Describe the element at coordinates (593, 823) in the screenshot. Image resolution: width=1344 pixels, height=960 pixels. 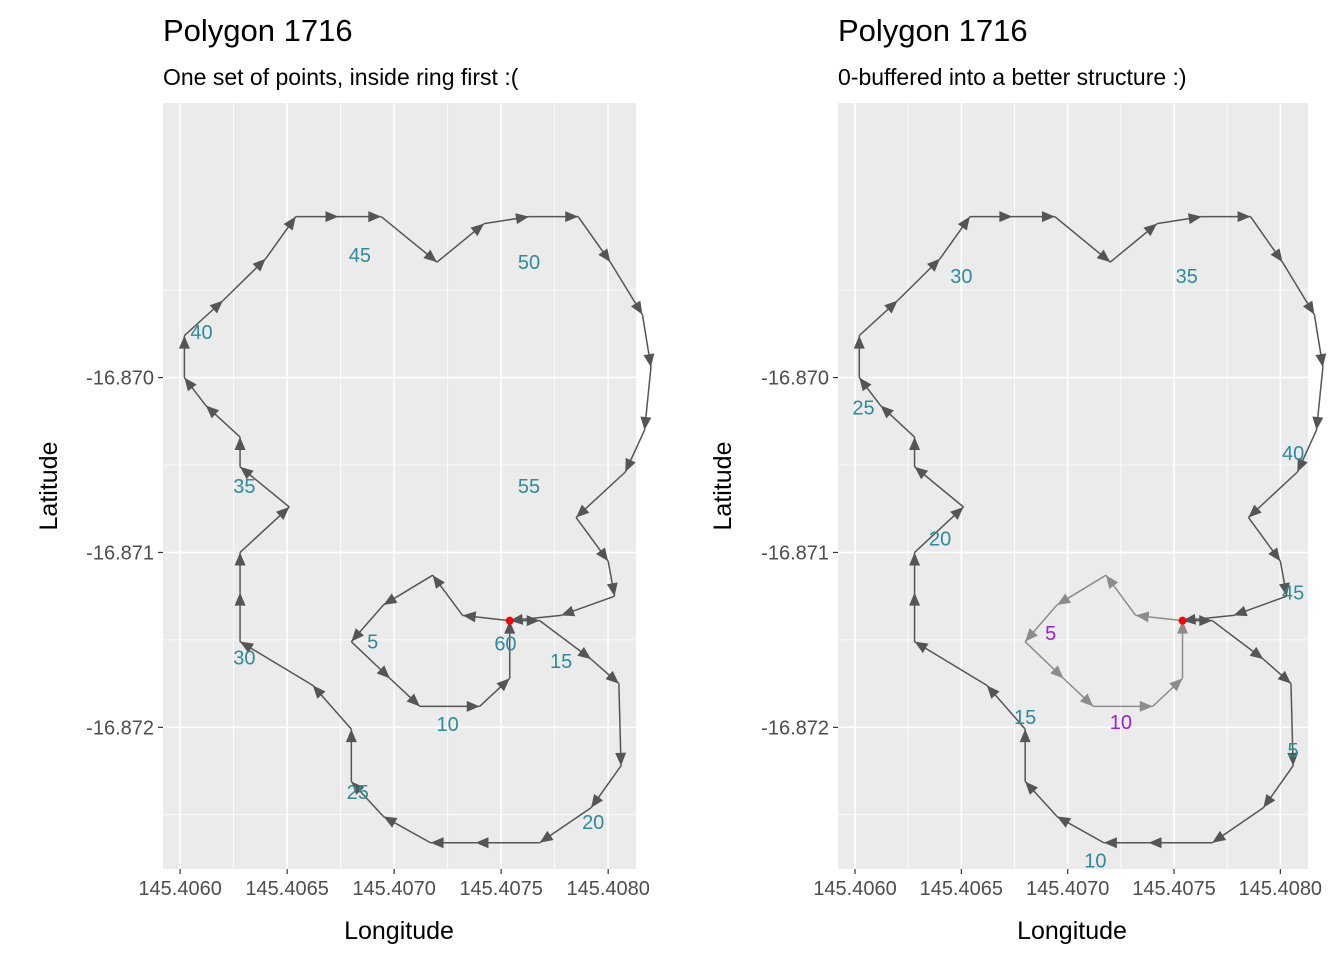
I see `vertex-label: 20` at that location.